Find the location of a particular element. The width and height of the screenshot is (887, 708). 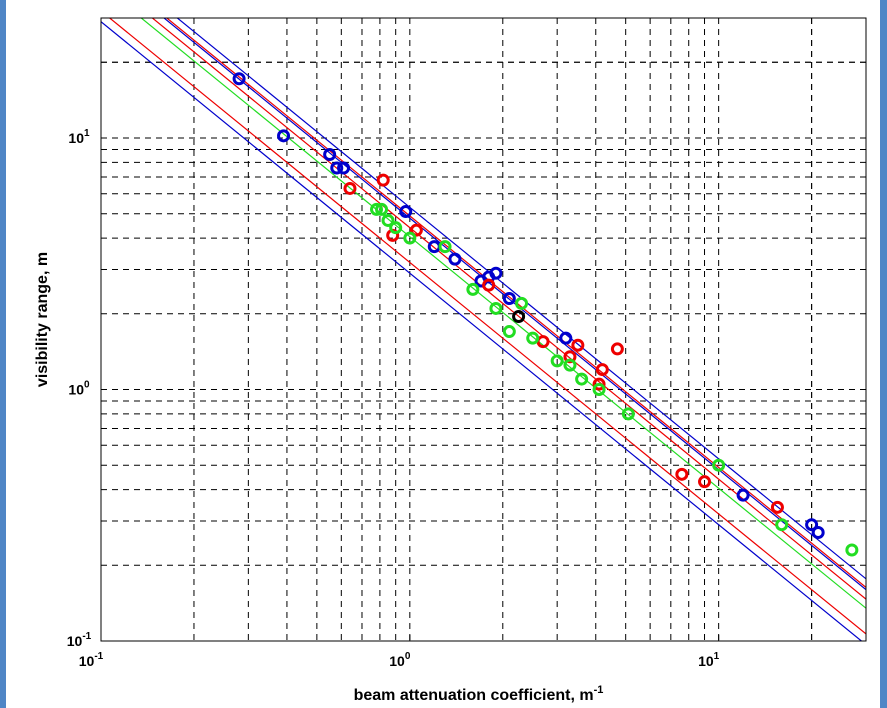

y-tick-label: 10⁻¹ is located at coordinates (79, 640).